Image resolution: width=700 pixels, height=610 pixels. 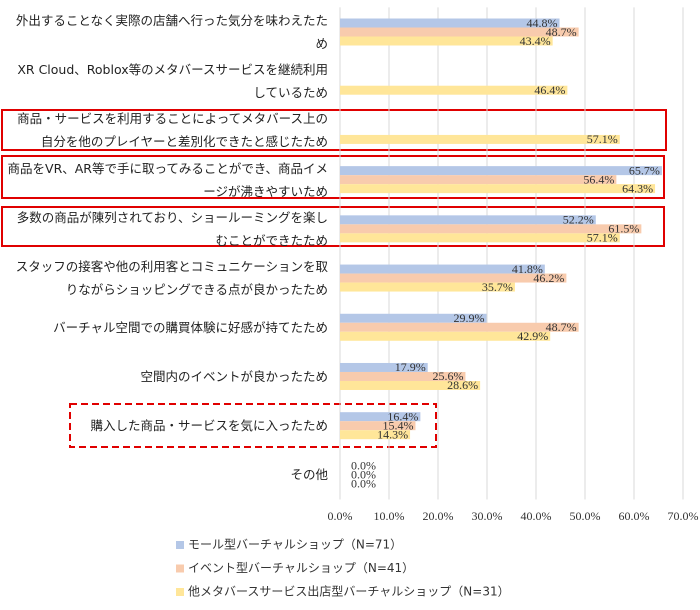 I want to click on category-label: 購入した商品・サービスを気に入ったため, so click(x=209, y=426).